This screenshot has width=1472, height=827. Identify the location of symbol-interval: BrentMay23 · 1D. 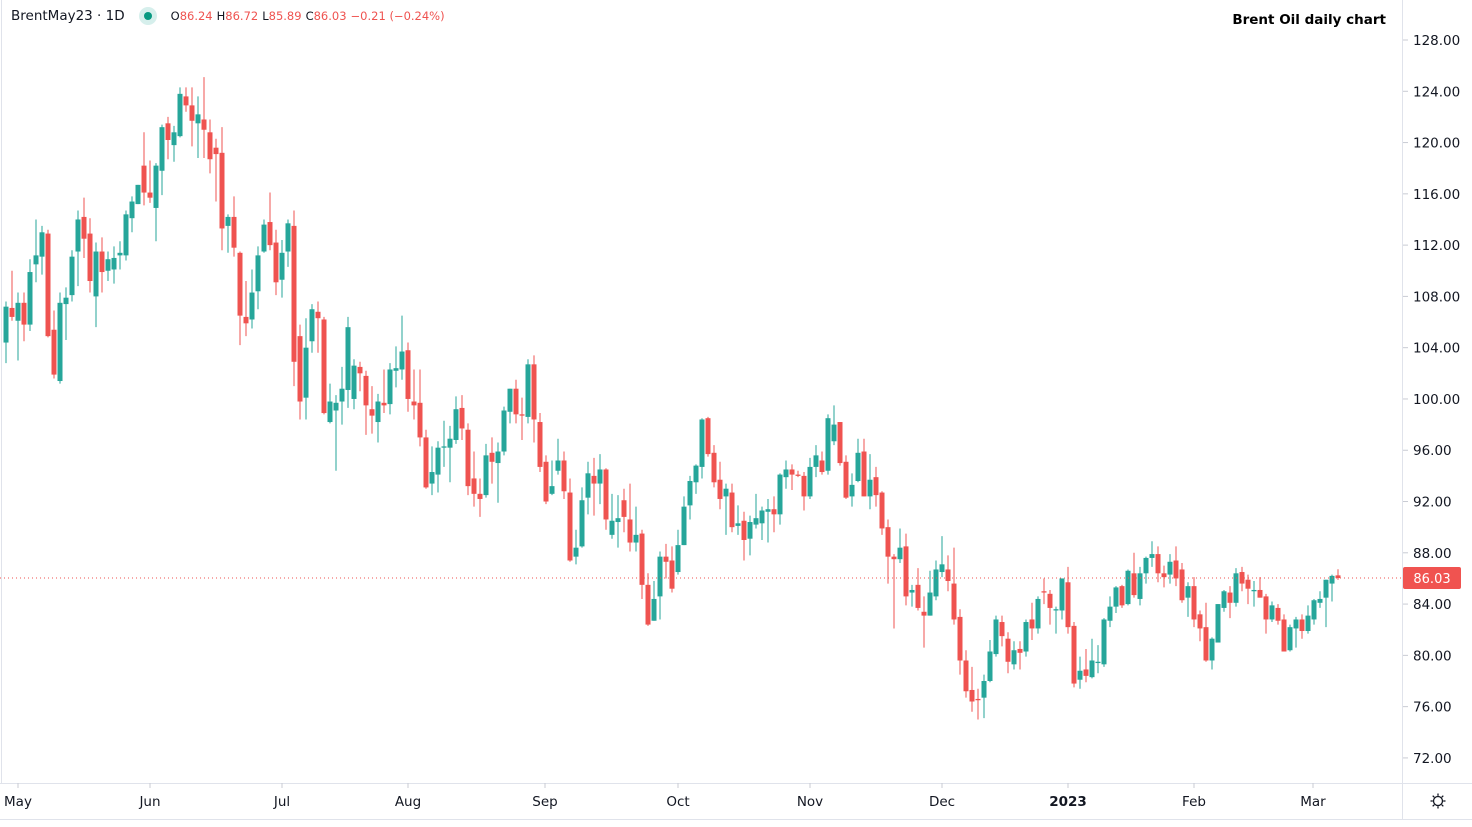
(68, 16).